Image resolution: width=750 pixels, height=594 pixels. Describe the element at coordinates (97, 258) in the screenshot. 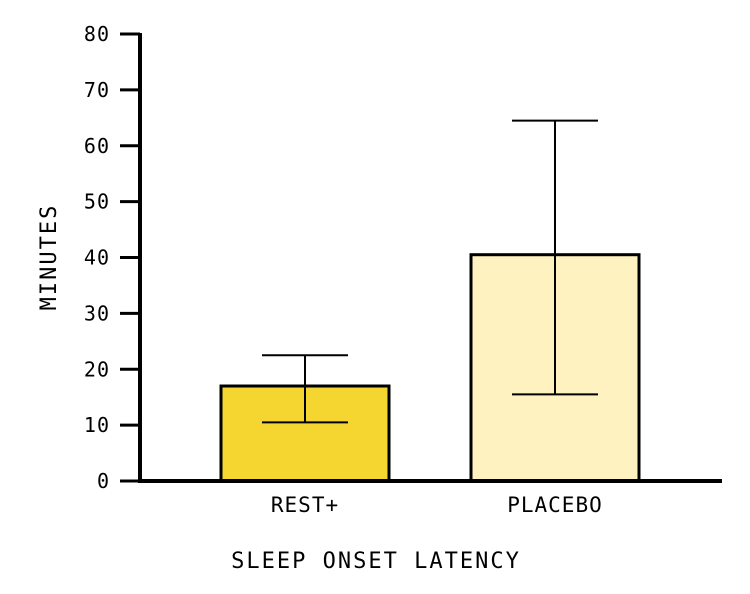

I see `y-tick-label: 40` at that location.